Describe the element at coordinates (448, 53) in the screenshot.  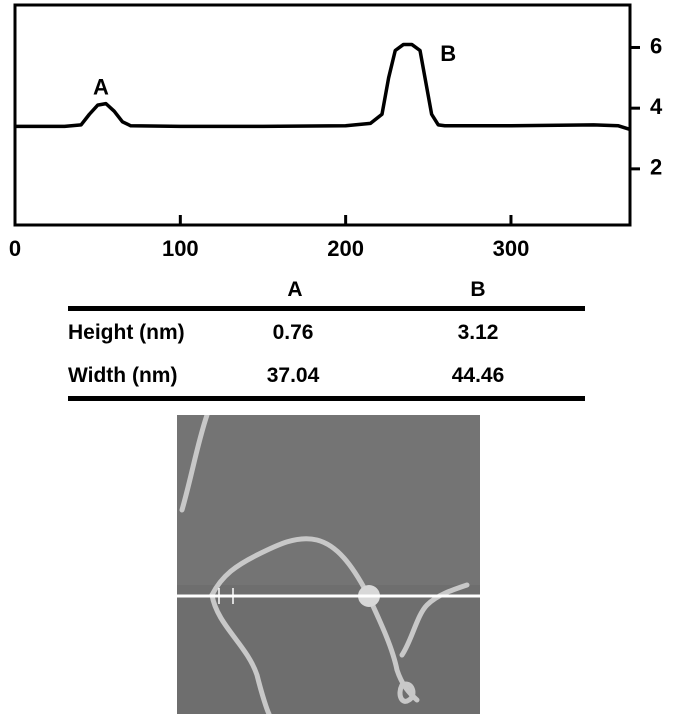
I see `annotation: B` at that location.